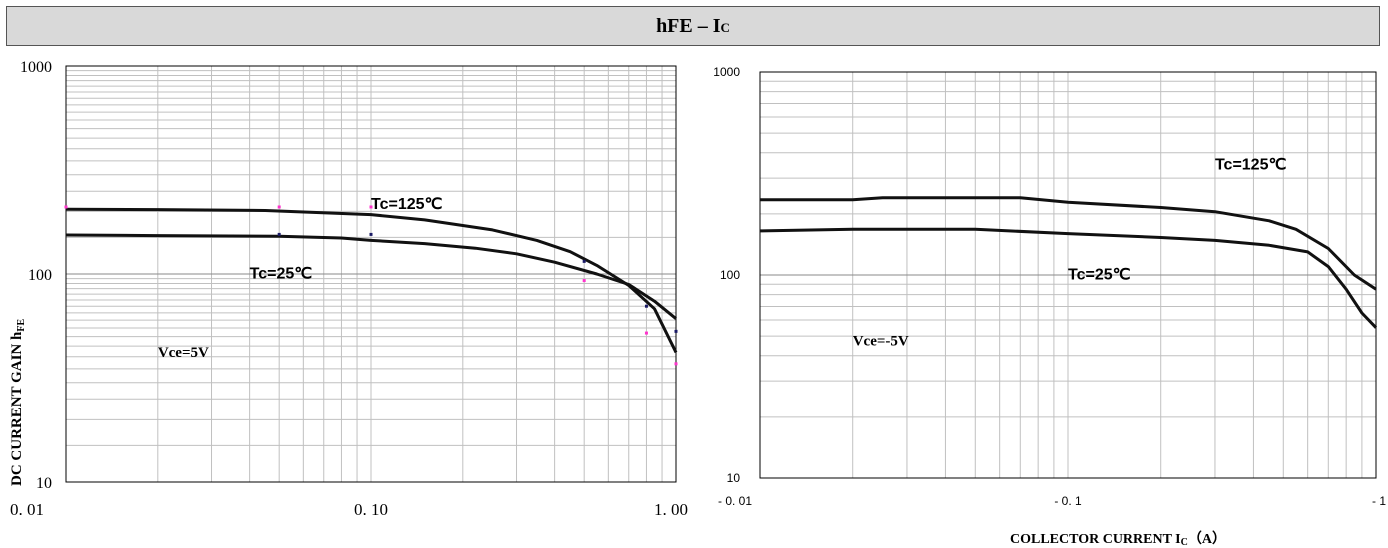 The image size is (1388, 548). Describe the element at coordinates (671, 509) in the screenshot. I see `x-tick-label: 1. 00` at that location.